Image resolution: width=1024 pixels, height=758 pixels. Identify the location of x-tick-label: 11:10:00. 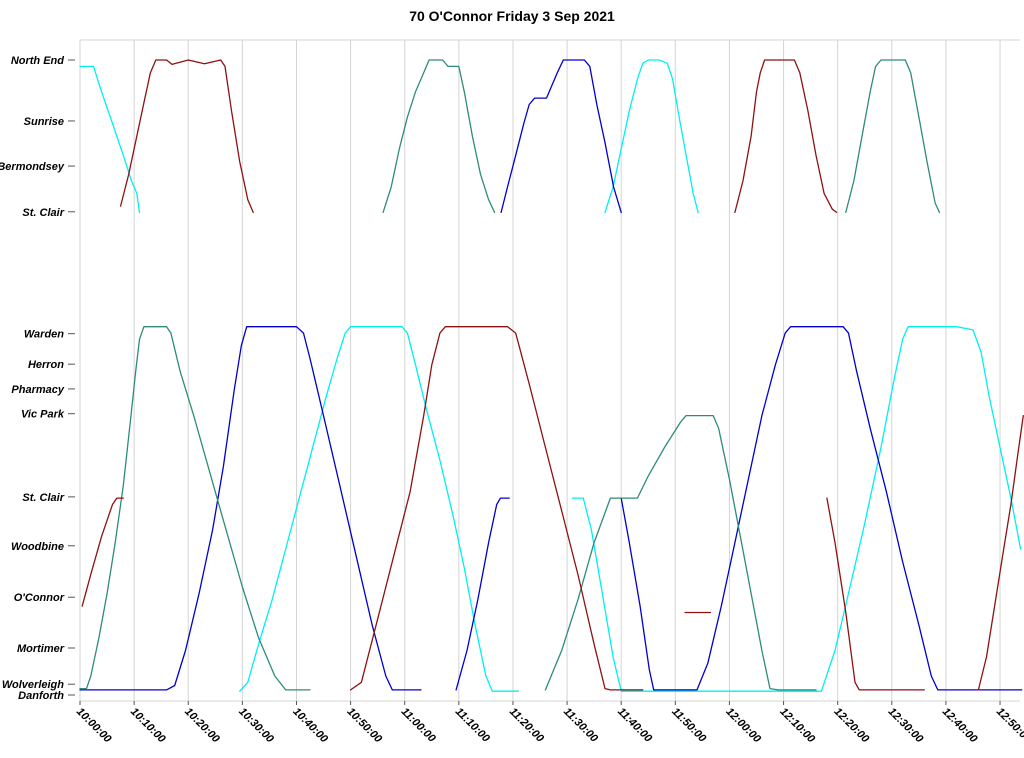
(473, 726).